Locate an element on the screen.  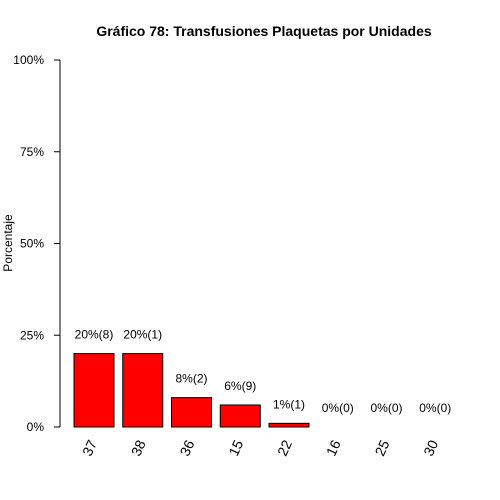
y-axis-label: Porcentaje is located at coordinates (8, 243).